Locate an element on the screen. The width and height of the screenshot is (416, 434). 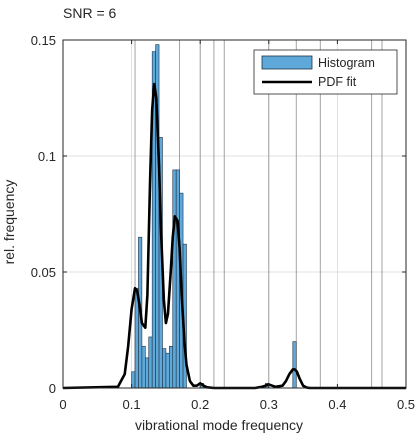
chart-title: SNR = 6 is located at coordinates (90, 13).